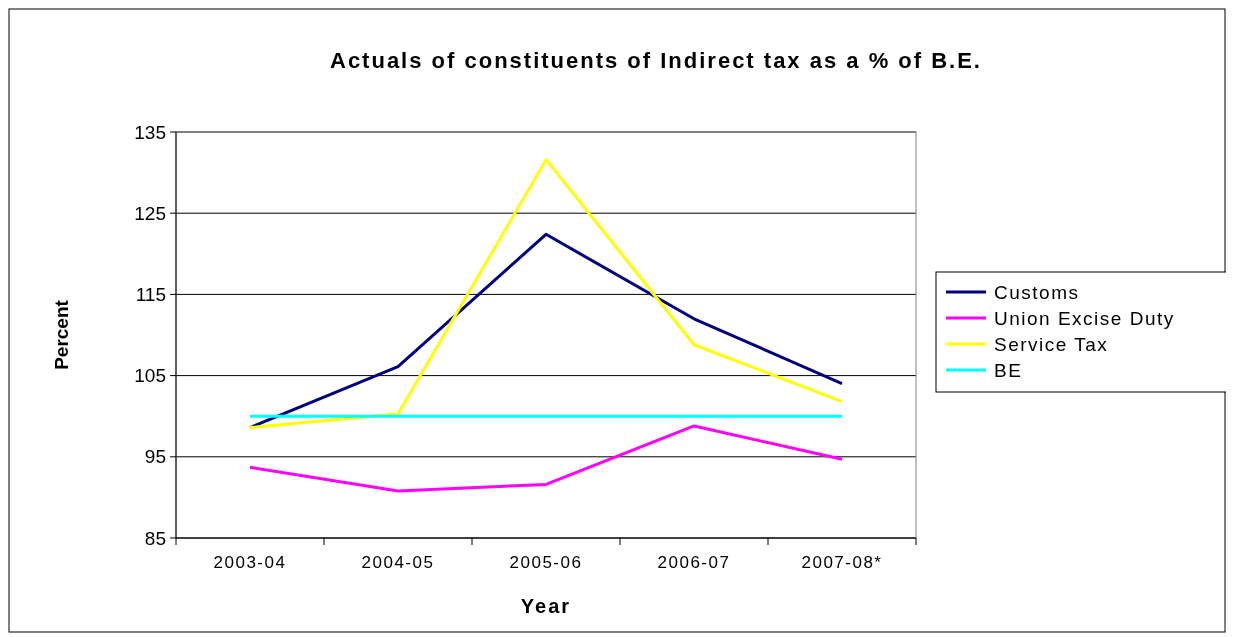  I want to click on x-axis-title: Year, so click(546, 606).